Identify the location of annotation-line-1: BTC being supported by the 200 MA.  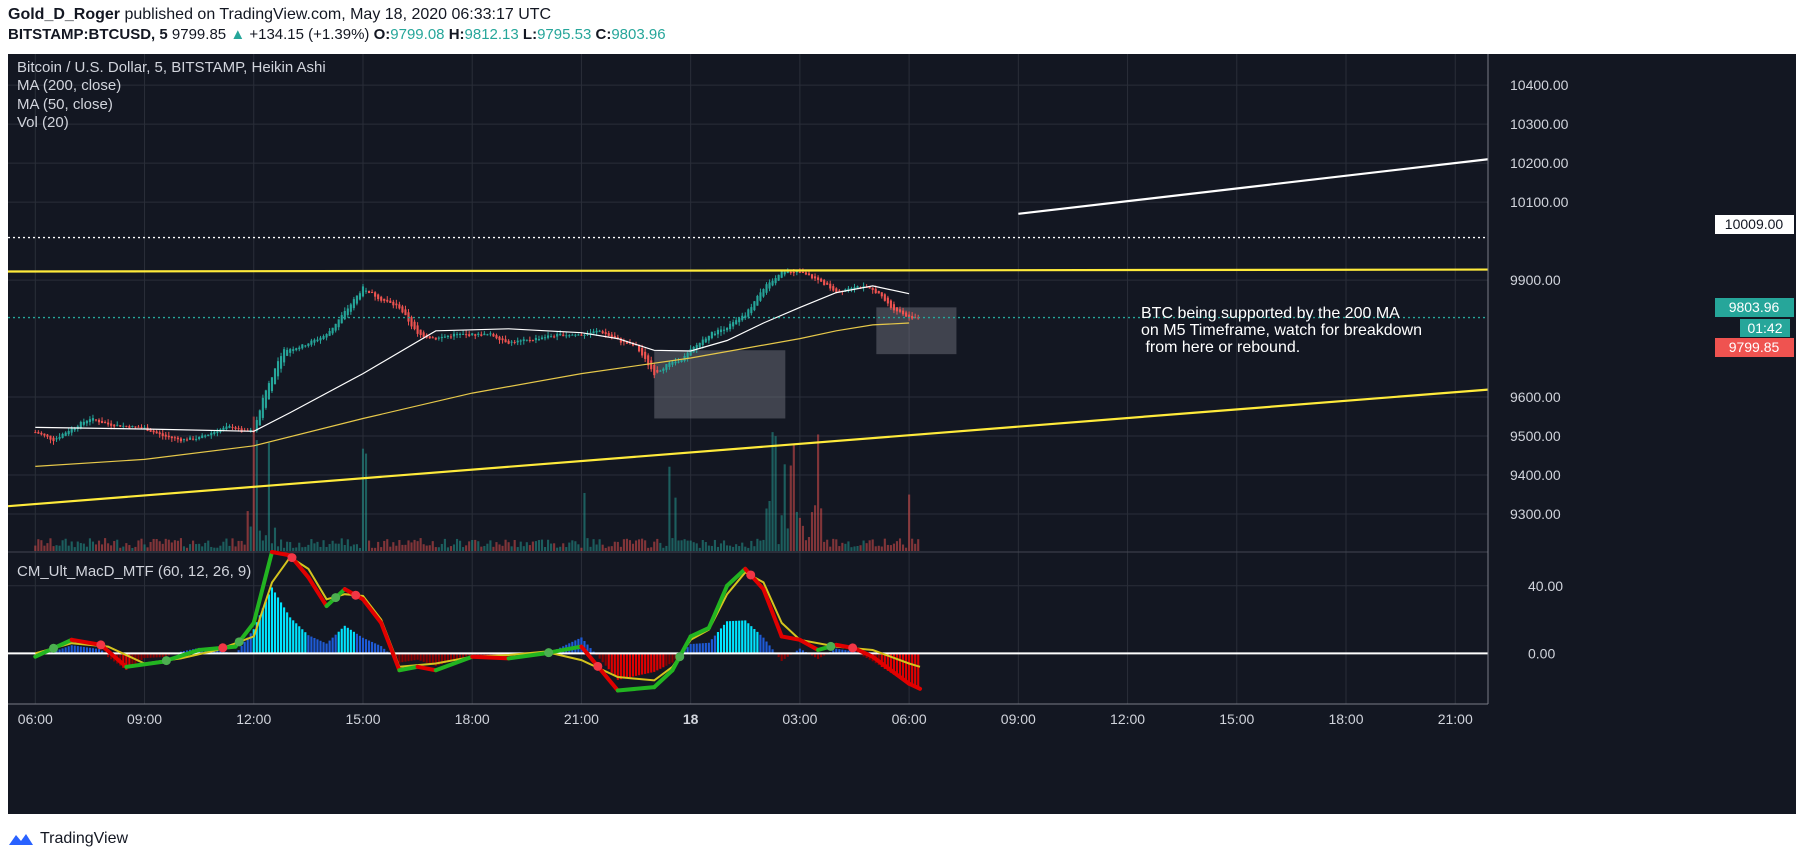
(1270, 313).